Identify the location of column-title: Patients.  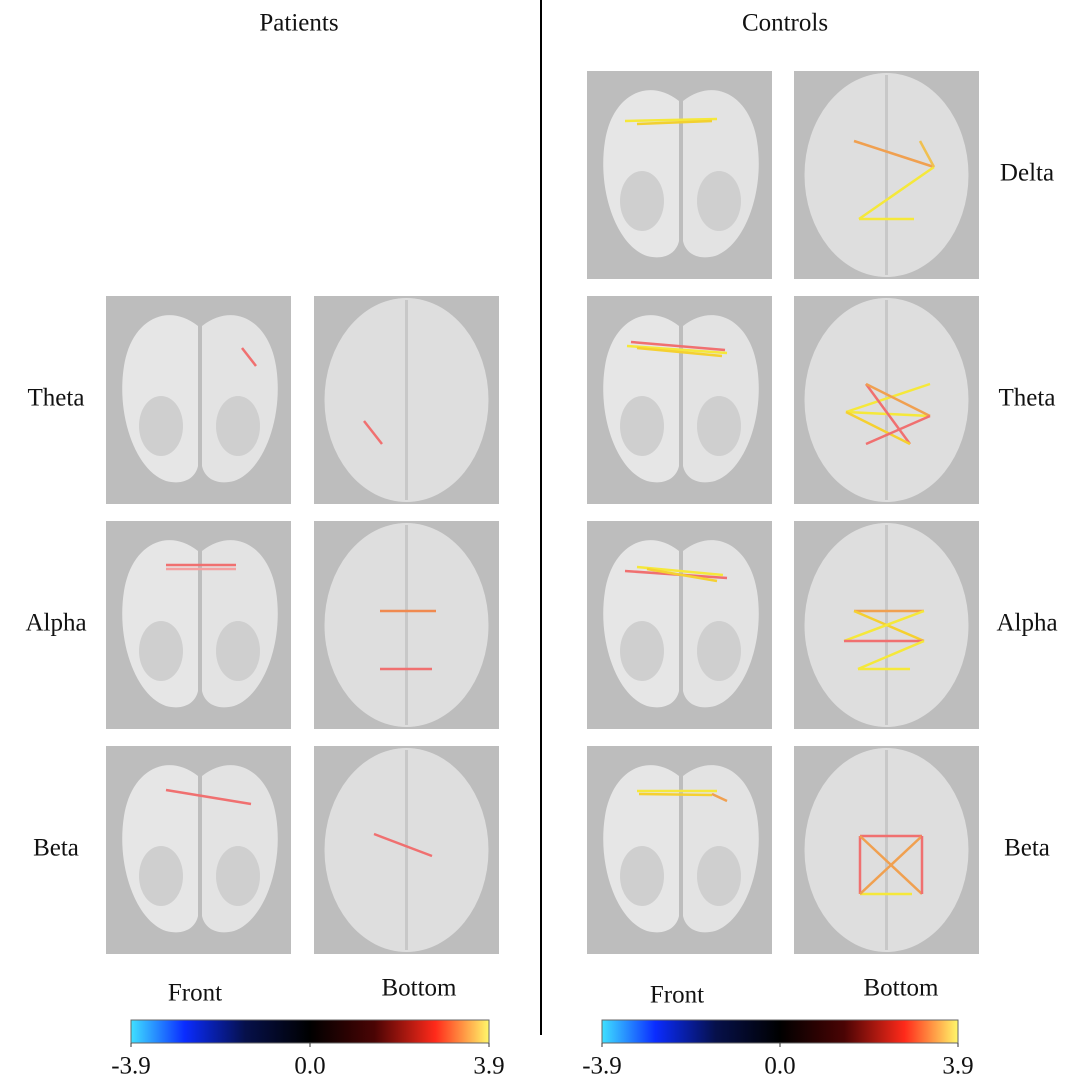
(298, 23).